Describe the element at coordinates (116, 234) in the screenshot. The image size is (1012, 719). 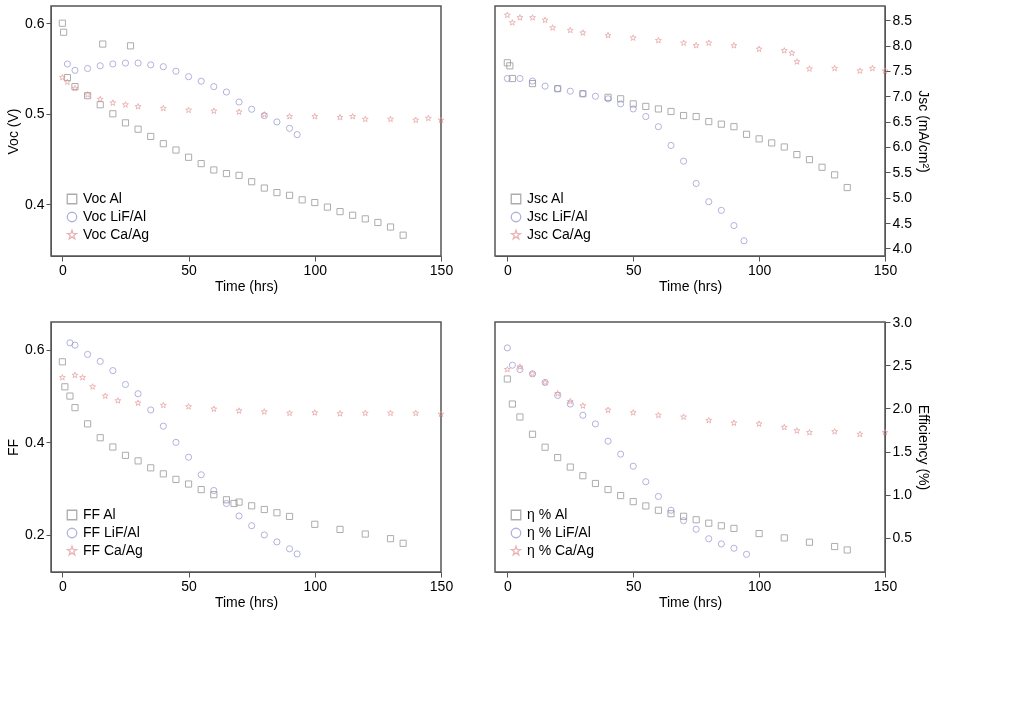
I see `legend-label: Voc Ca/Ag` at that location.